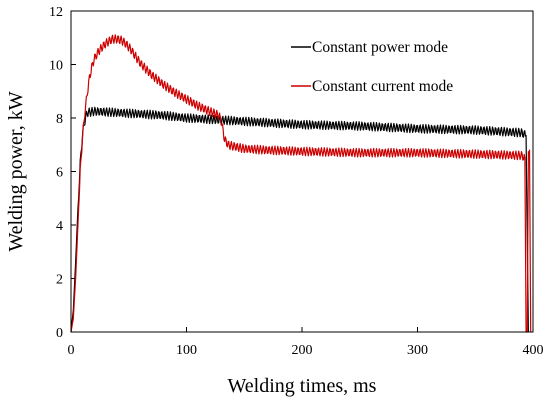 This screenshot has height=404, width=550. What do you see at coordinates (71, 350) in the screenshot?
I see `x-tick-label-0: 0` at bounding box center [71, 350].